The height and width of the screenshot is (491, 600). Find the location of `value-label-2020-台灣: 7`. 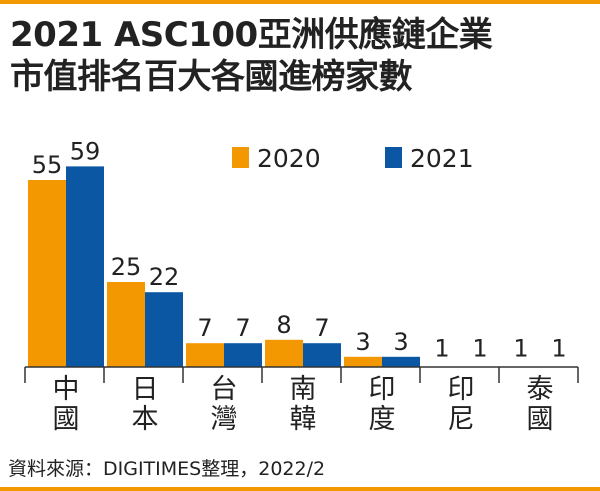

value-label-2020-台灣: 7 is located at coordinates (204, 328).